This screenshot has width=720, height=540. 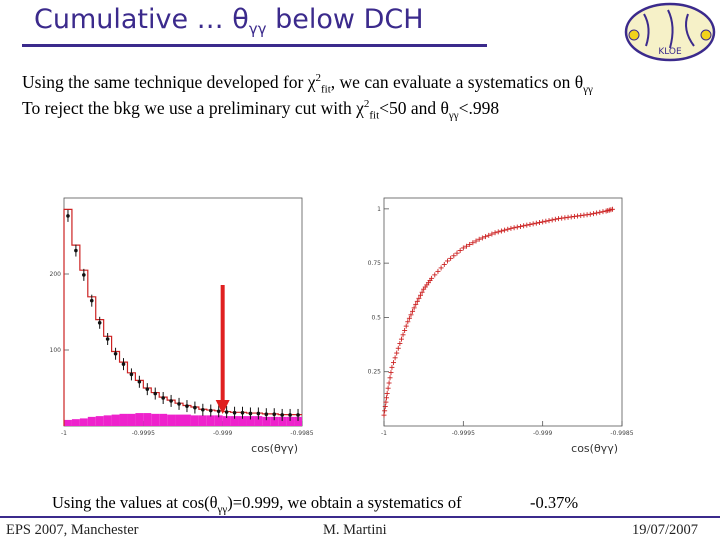 What do you see at coordinates (375, 263) in the screenshot?
I see `y-tick-label: 0.75` at bounding box center [375, 263].